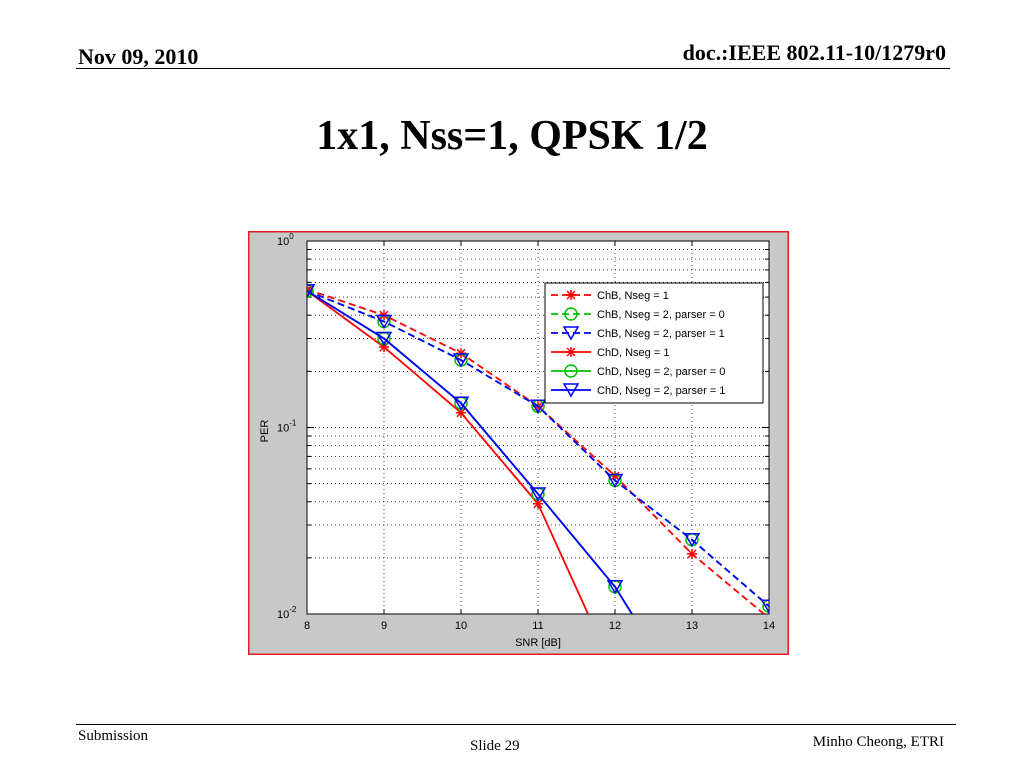 This screenshot has height=768, width=1024. I want to click on series-line, so click(470, 452).